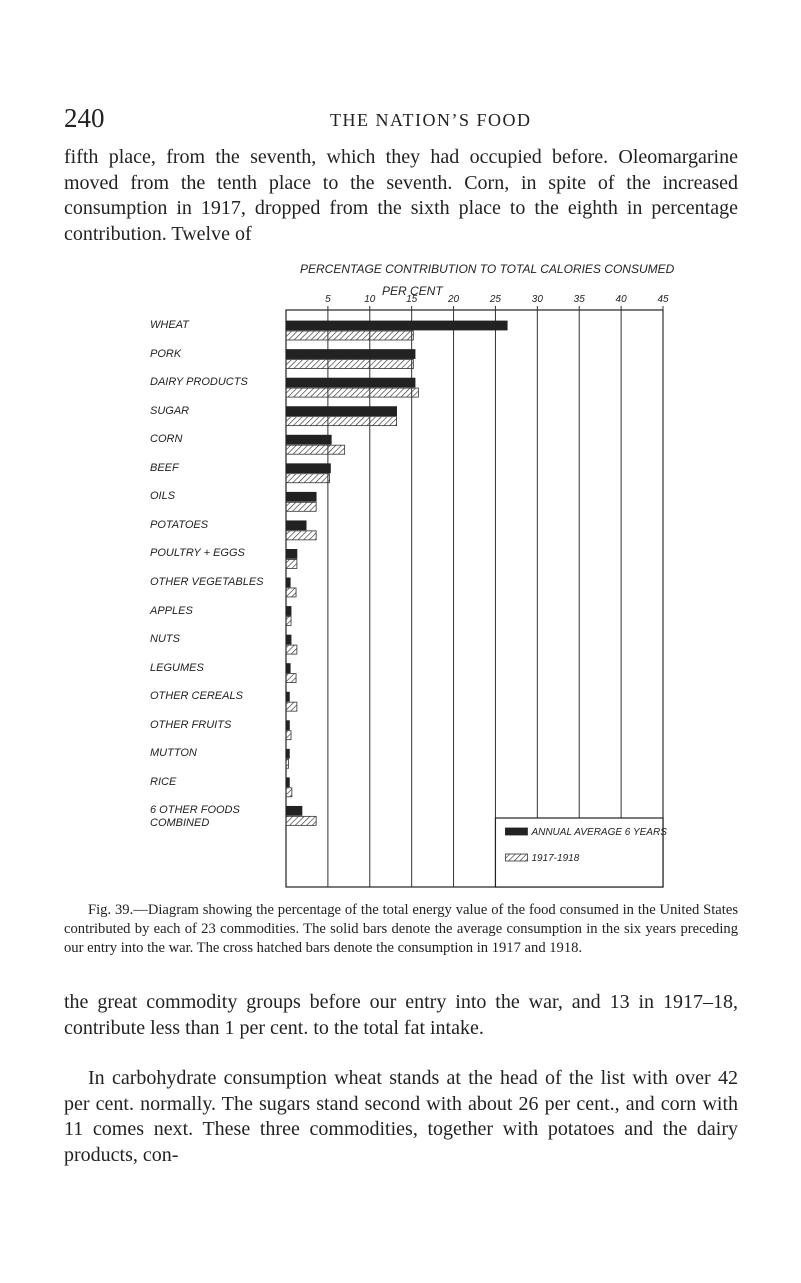 This screenshot has width=801, height=1283. What do you see at coordinates (177, 667) in the screenshot?
I see `category-label: LEGUMES` at bounding box center [177, 667].